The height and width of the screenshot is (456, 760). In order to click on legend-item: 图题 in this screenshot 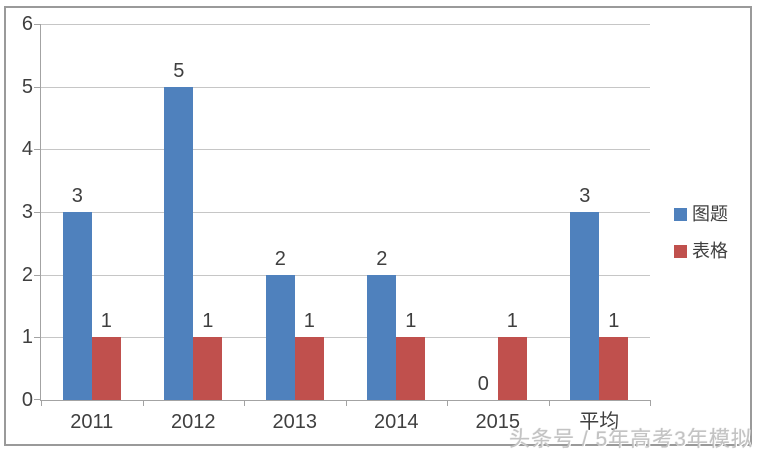, I will do `click(701, 214)`.